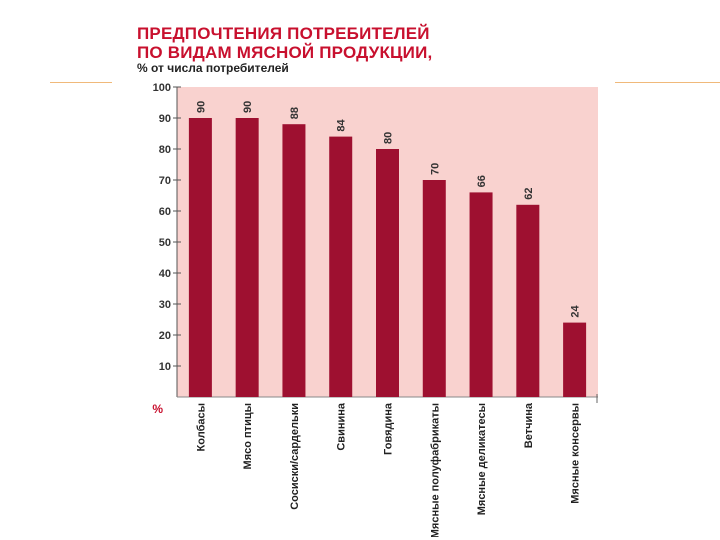 The image size is (720, 540). I want to click on data-label: 88, so click(295, 113).